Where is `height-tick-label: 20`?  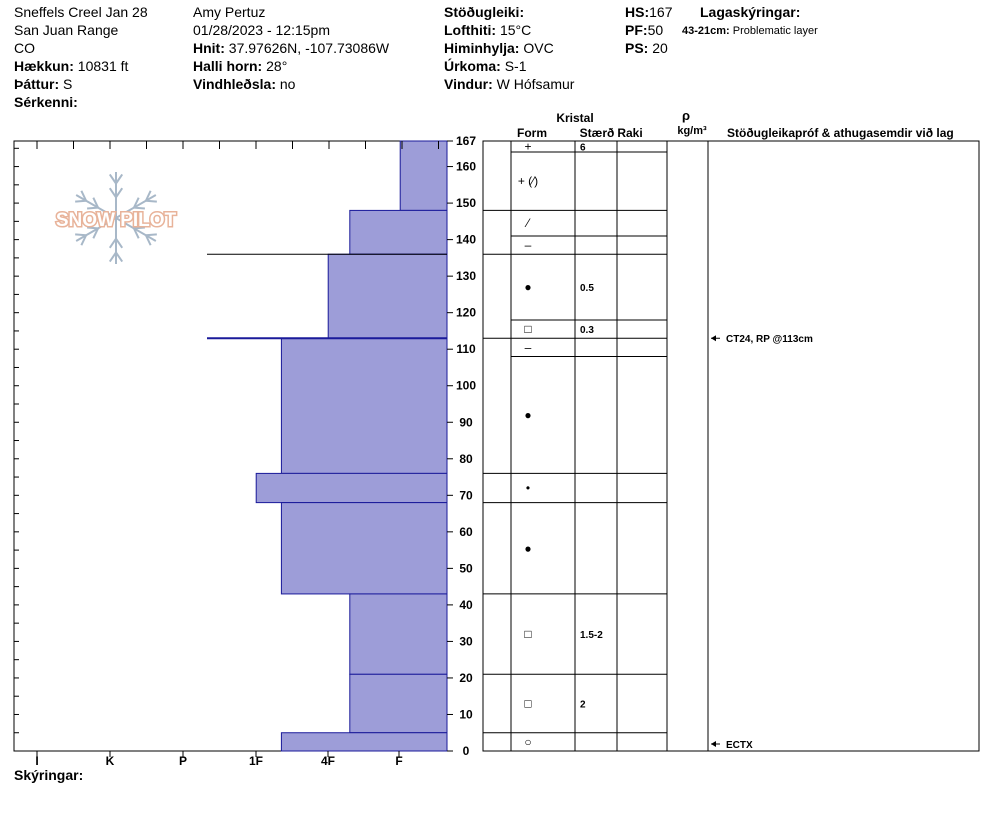 height-tick-label: 20 is located at coordinates (466, 678).